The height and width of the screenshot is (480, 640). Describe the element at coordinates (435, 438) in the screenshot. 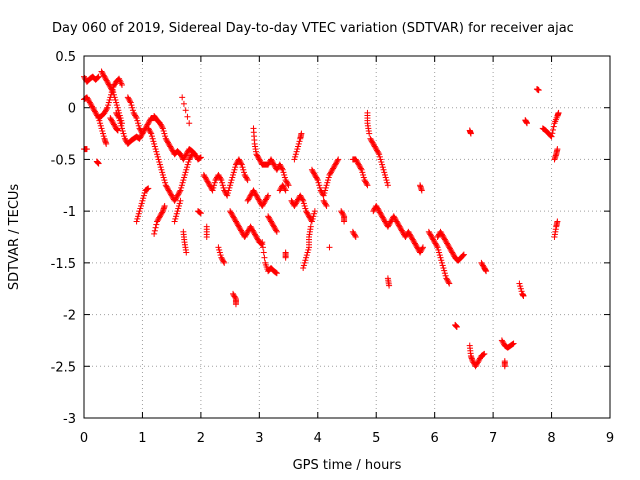

I see `x-tick-label: 6` at that location.